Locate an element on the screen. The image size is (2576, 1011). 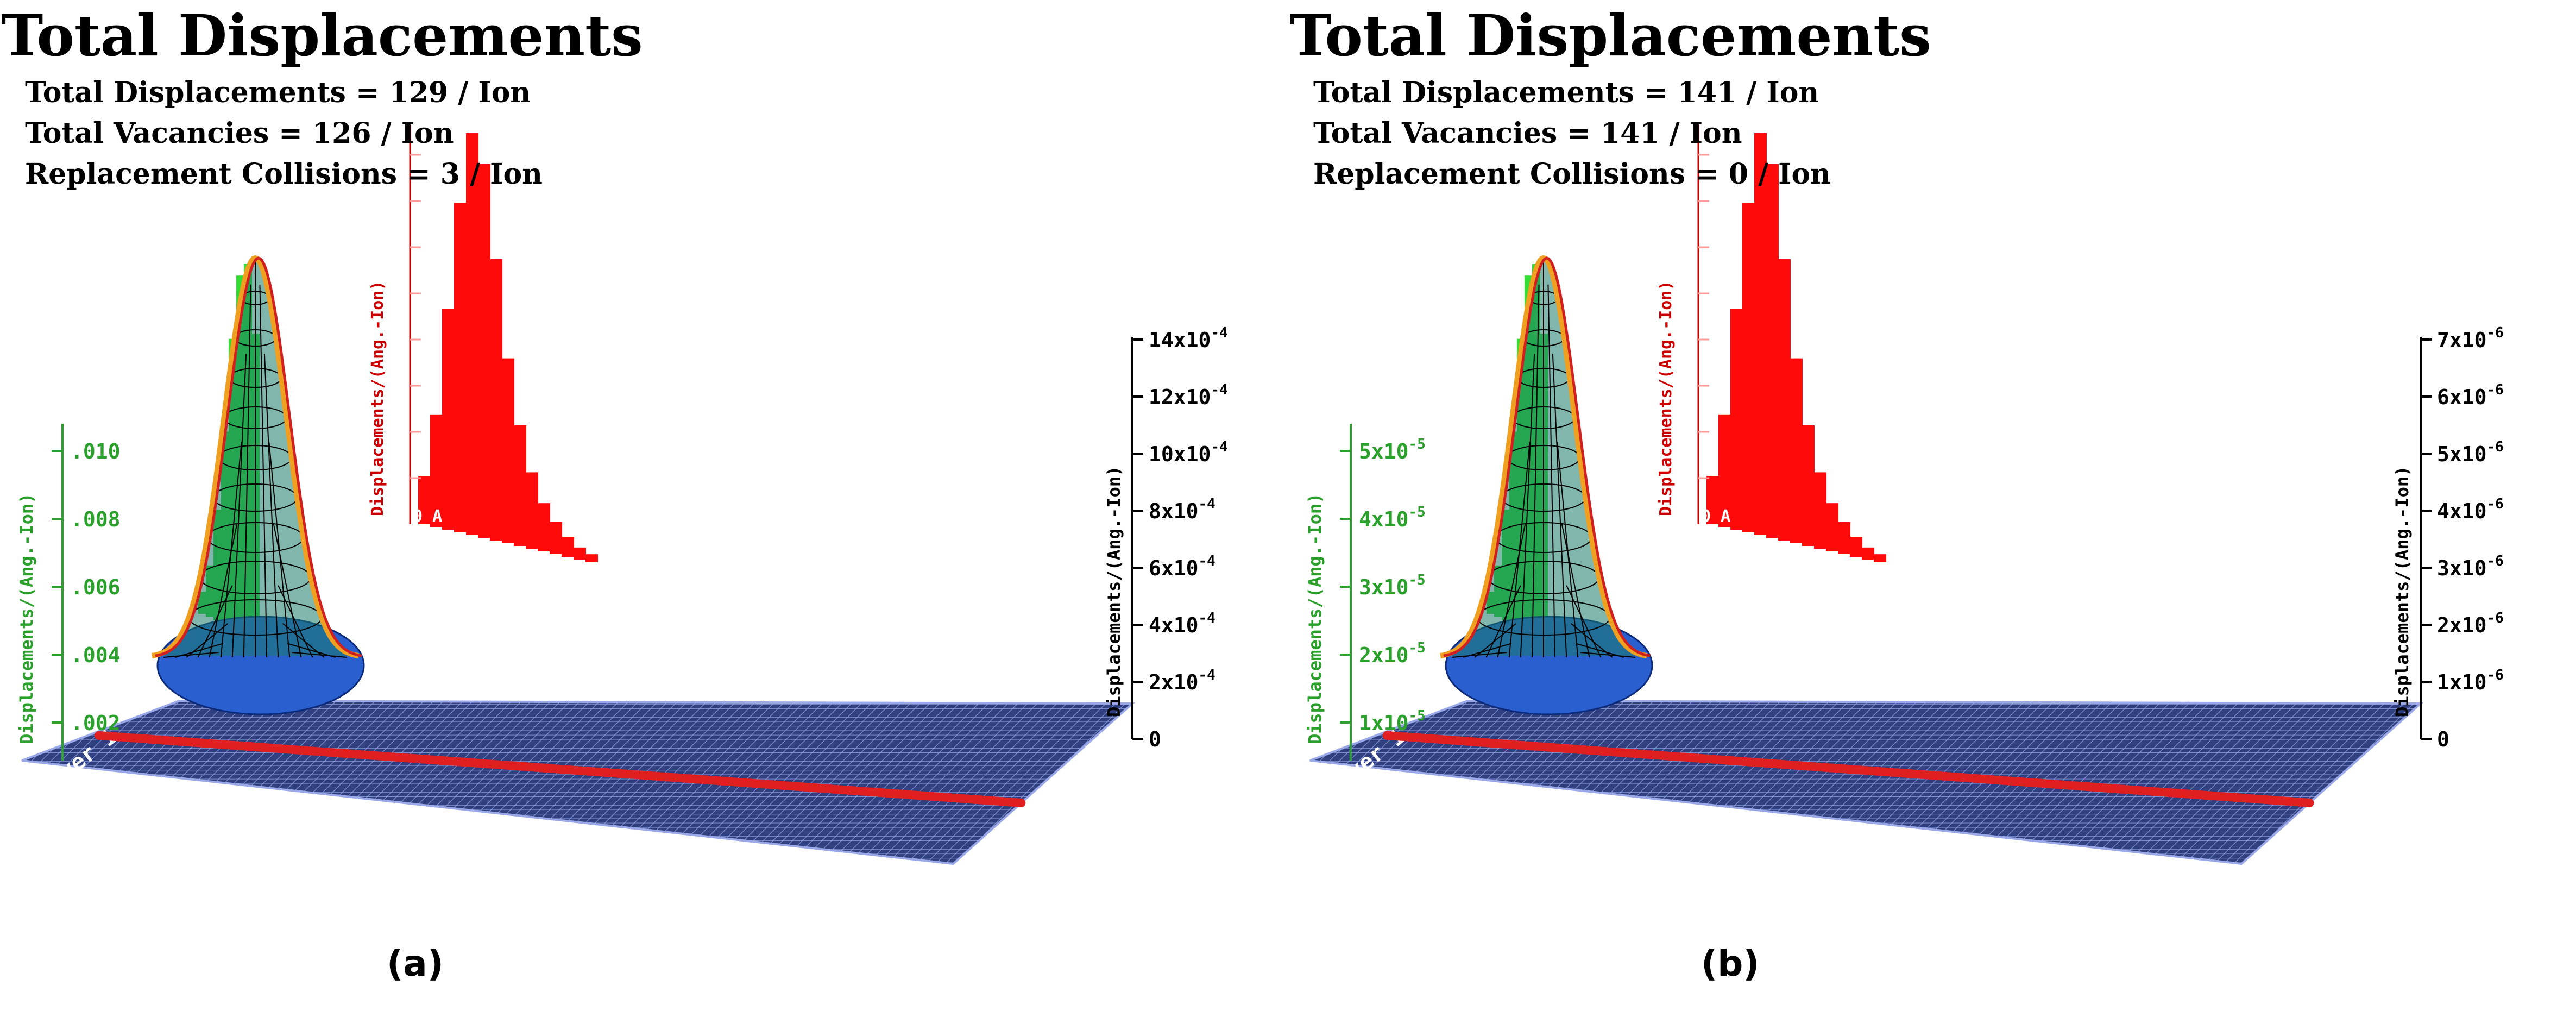
right-axis-tick-label: 14x10⁻⁴ is located at coordinates (1188, 338).